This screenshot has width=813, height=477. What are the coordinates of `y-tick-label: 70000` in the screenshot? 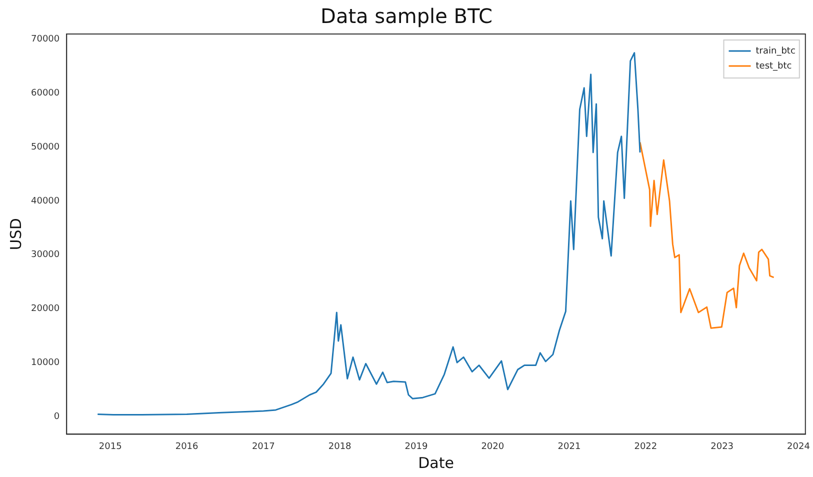 It's located at (45, 39).